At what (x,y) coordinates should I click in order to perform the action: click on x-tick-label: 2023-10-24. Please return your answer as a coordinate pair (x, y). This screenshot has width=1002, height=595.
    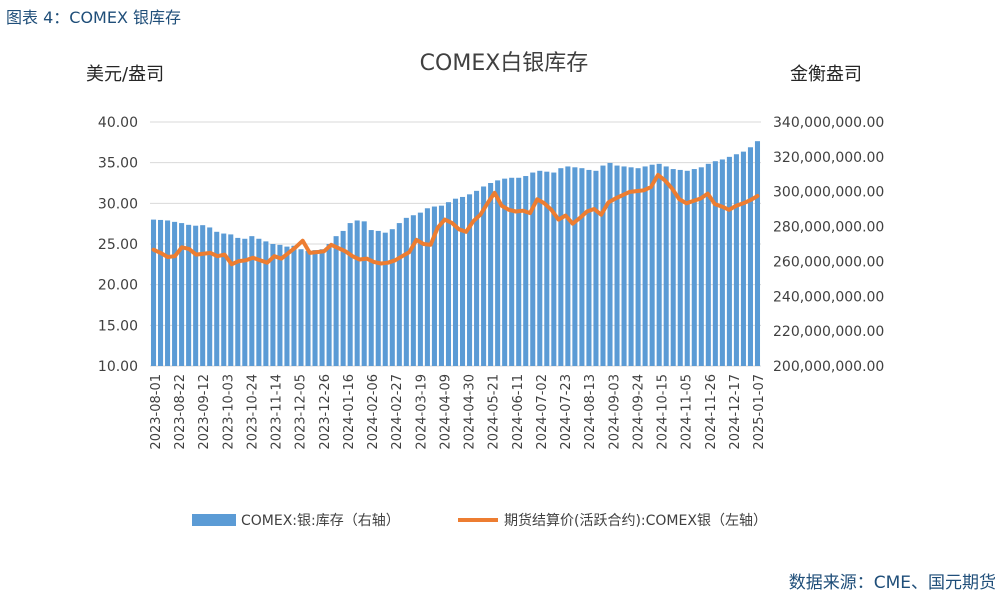
    Looking at the image, I should click on (252, 412).